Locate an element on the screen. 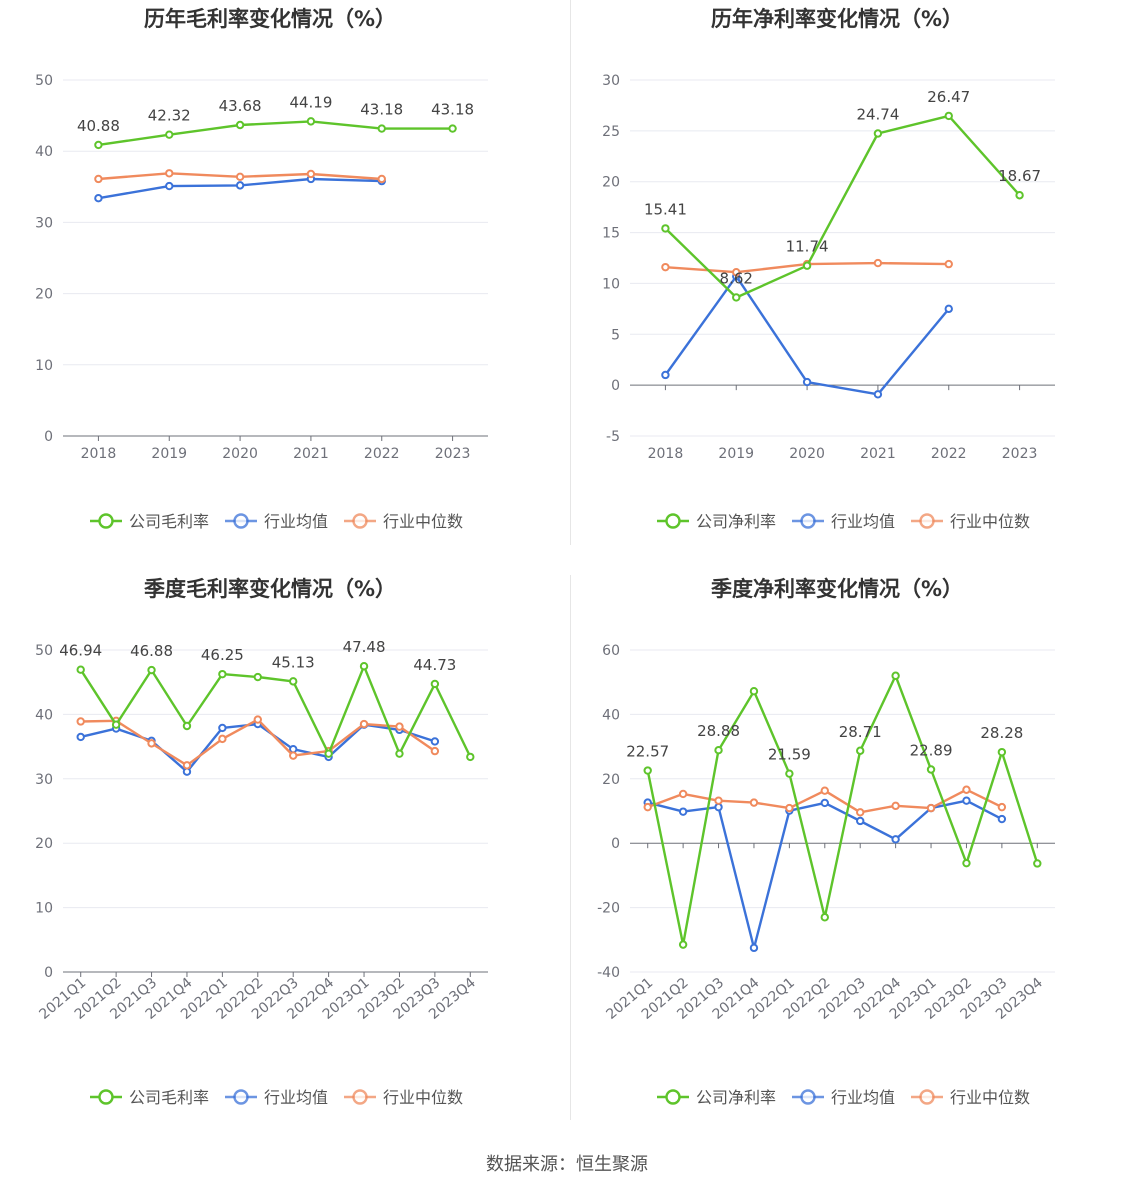 The image size is (1134, 1188). x-tick-label: 2021 is located at coordinates (878, 454).